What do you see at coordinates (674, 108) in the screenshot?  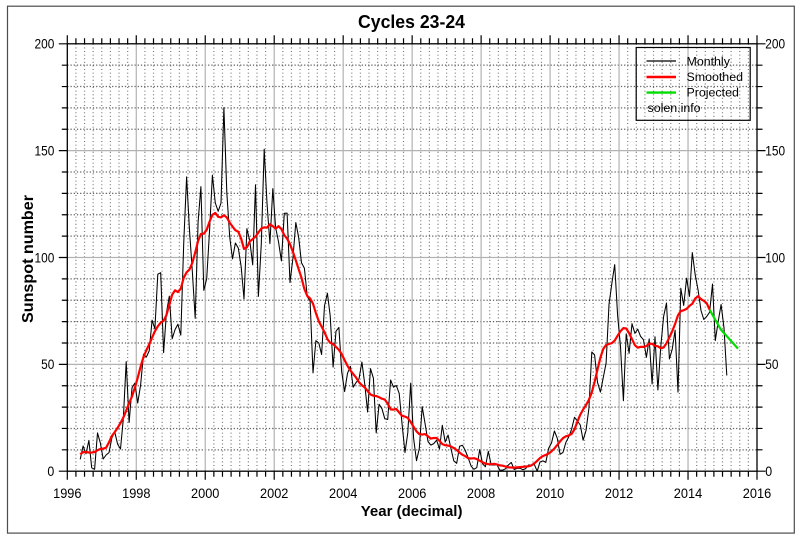 I see `svg-text: solen.info` at bounding box center [674, 108].